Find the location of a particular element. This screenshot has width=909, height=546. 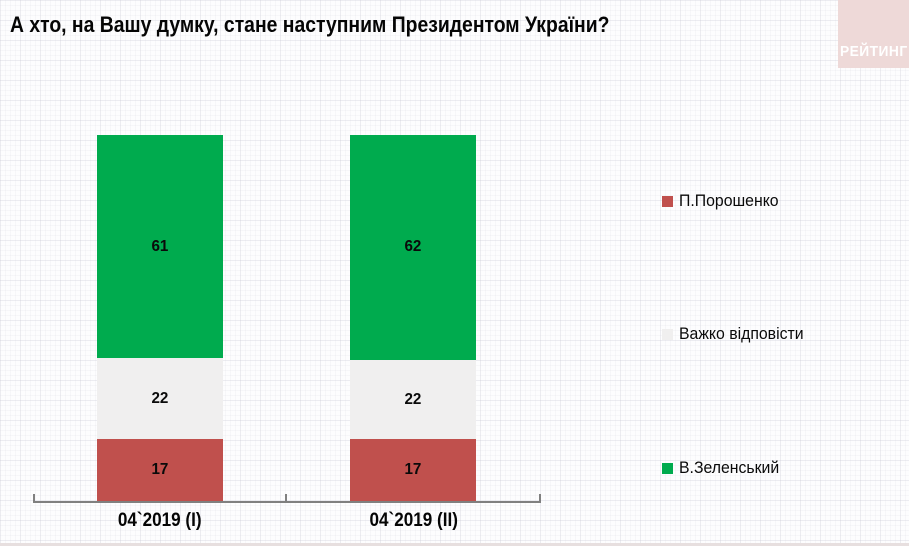

bar-segment: 62 is located at coordinates (413, 247).